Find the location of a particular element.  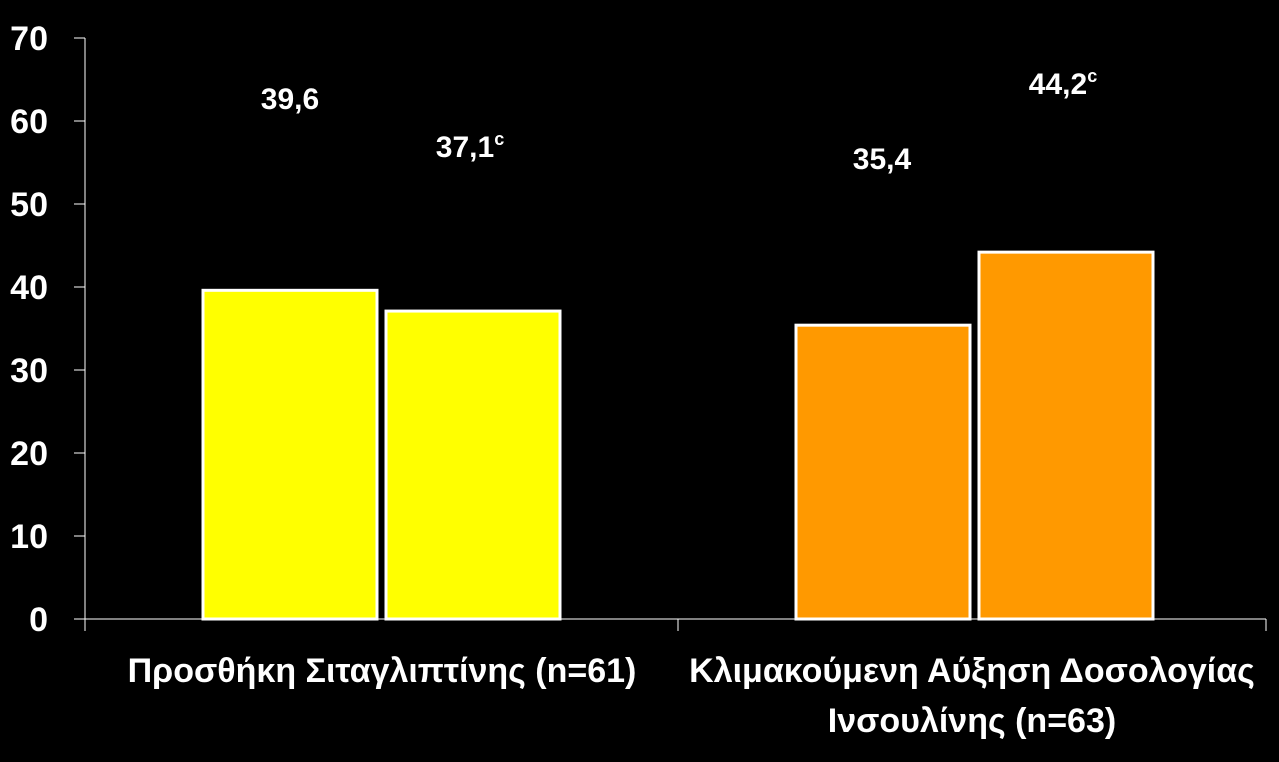

data-label: 35,4 is located at coordinates (882, 159).